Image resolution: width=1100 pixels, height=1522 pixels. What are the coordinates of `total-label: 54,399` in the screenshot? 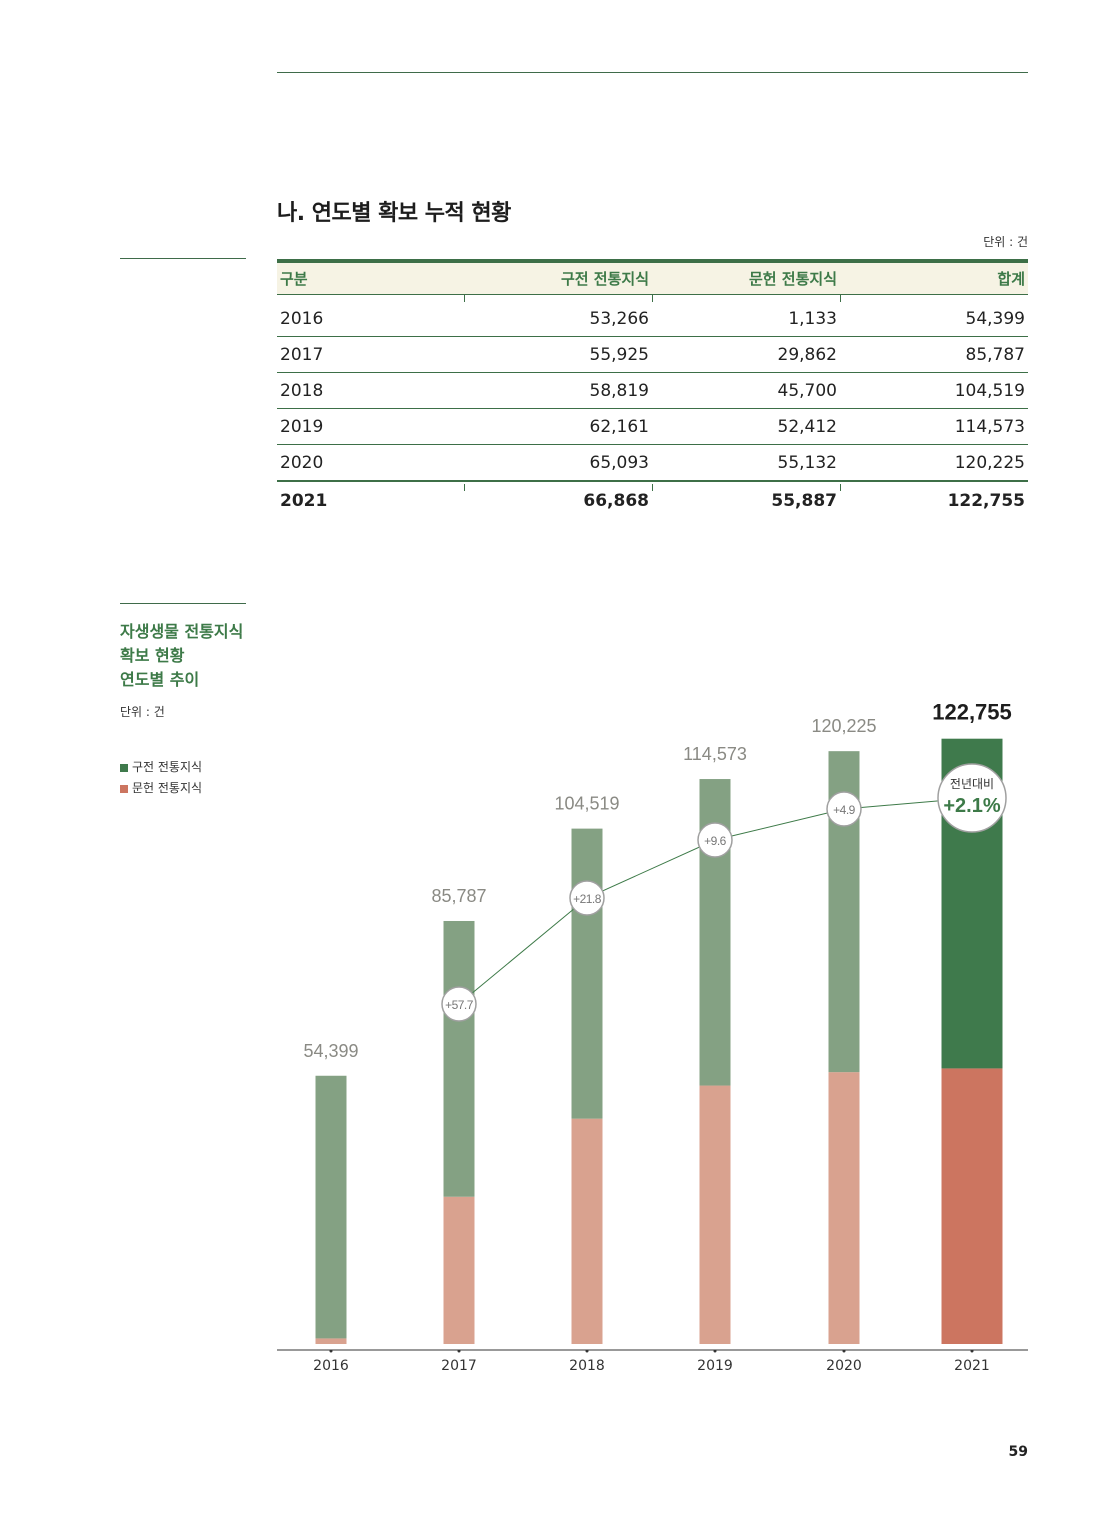 It's located at (330, 1051).